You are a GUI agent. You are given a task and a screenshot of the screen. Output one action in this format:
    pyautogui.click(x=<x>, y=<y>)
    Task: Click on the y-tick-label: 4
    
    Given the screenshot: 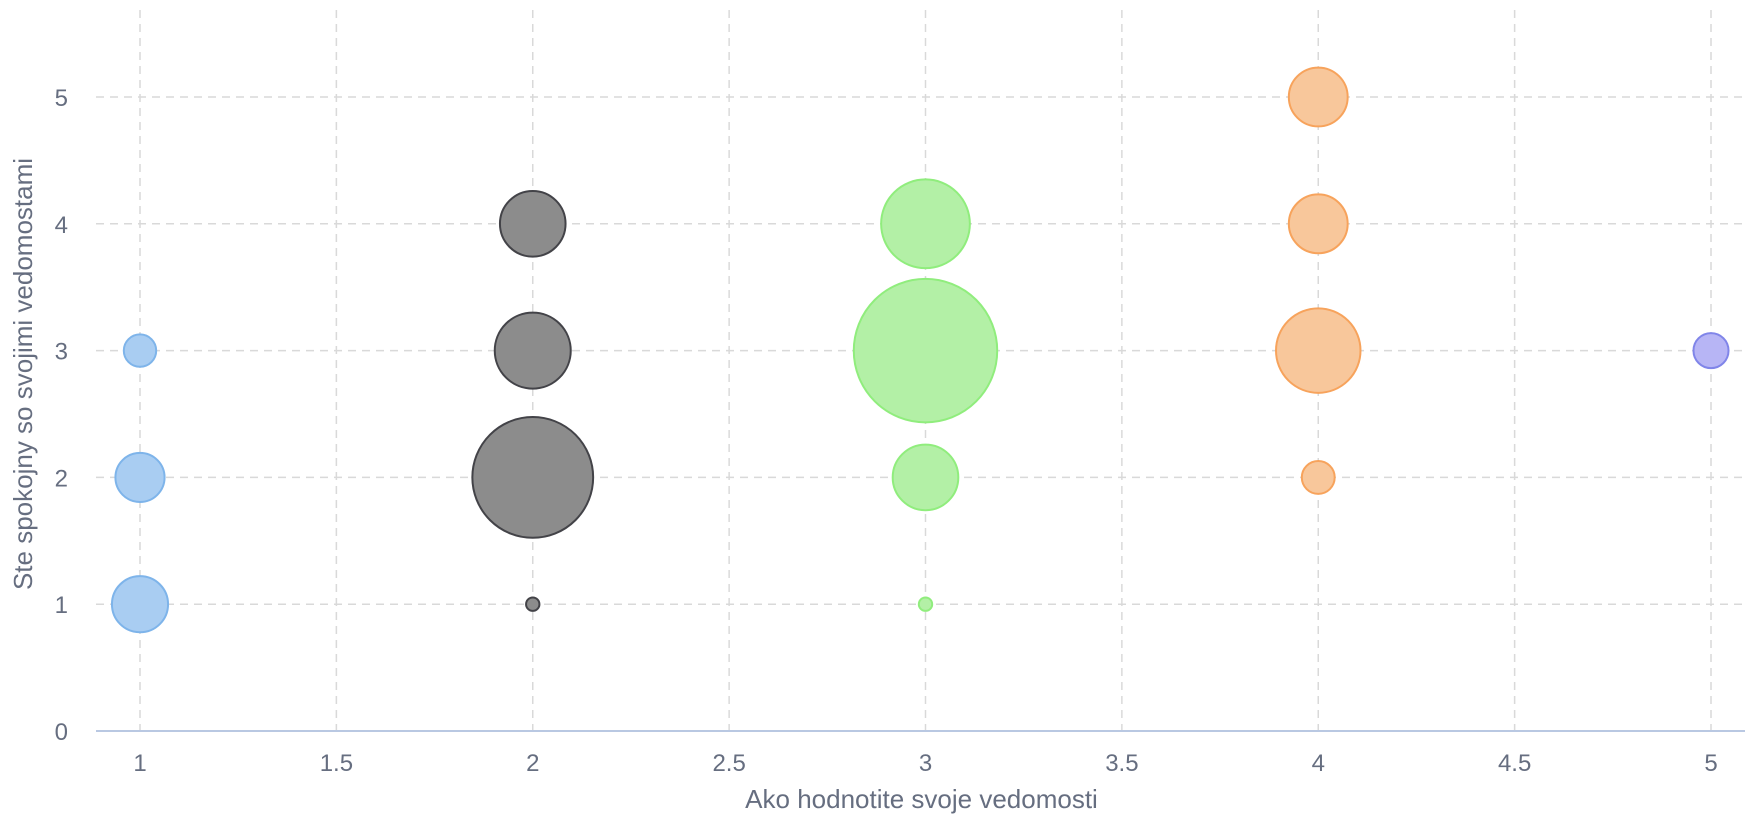 What is the action you would take?
    pyautogui.click(x=61, y=225)
    